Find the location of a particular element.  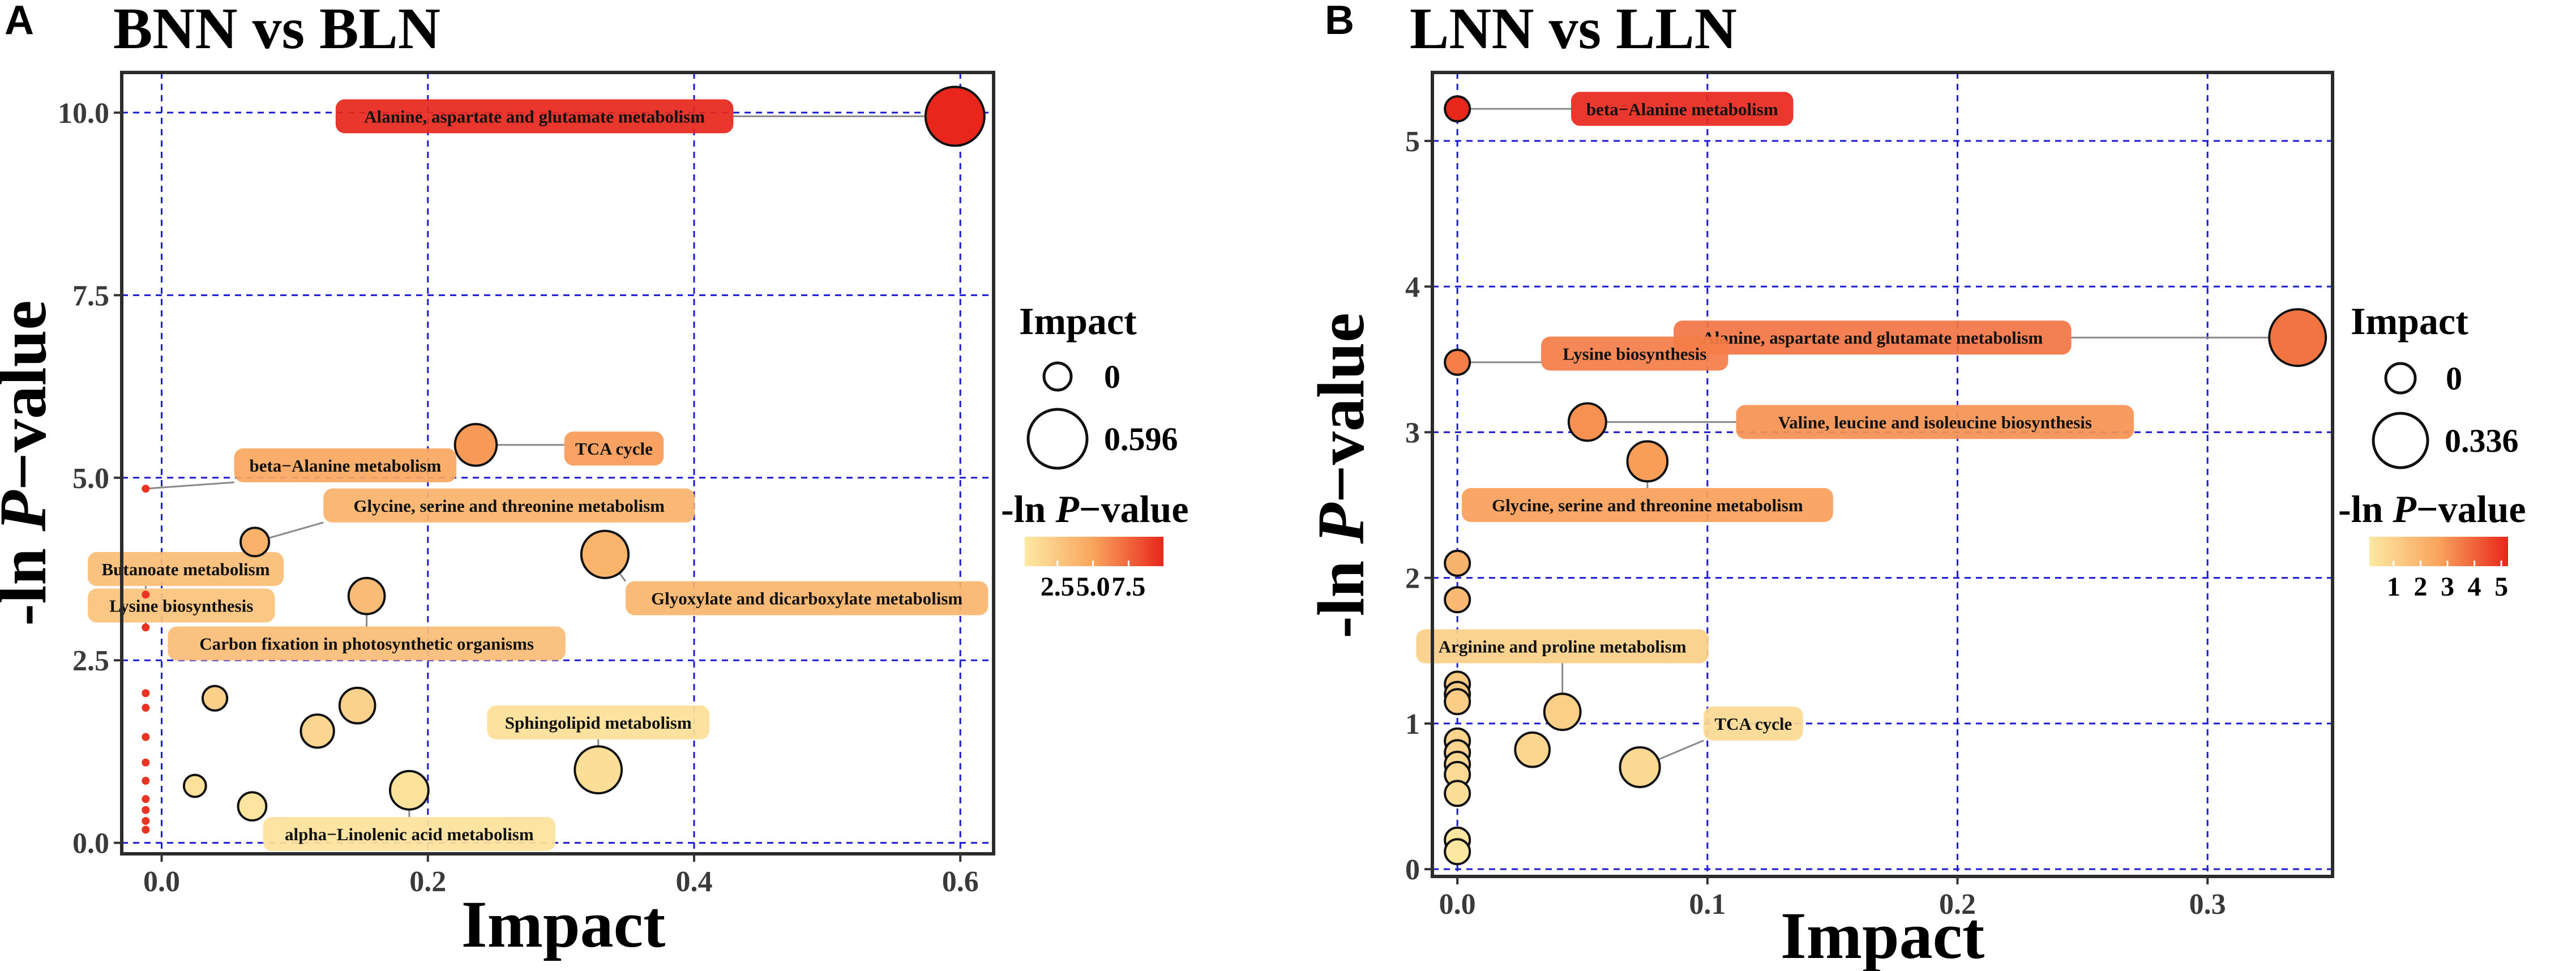

panel-b-colorbar is located at coordinates (2438, 551).